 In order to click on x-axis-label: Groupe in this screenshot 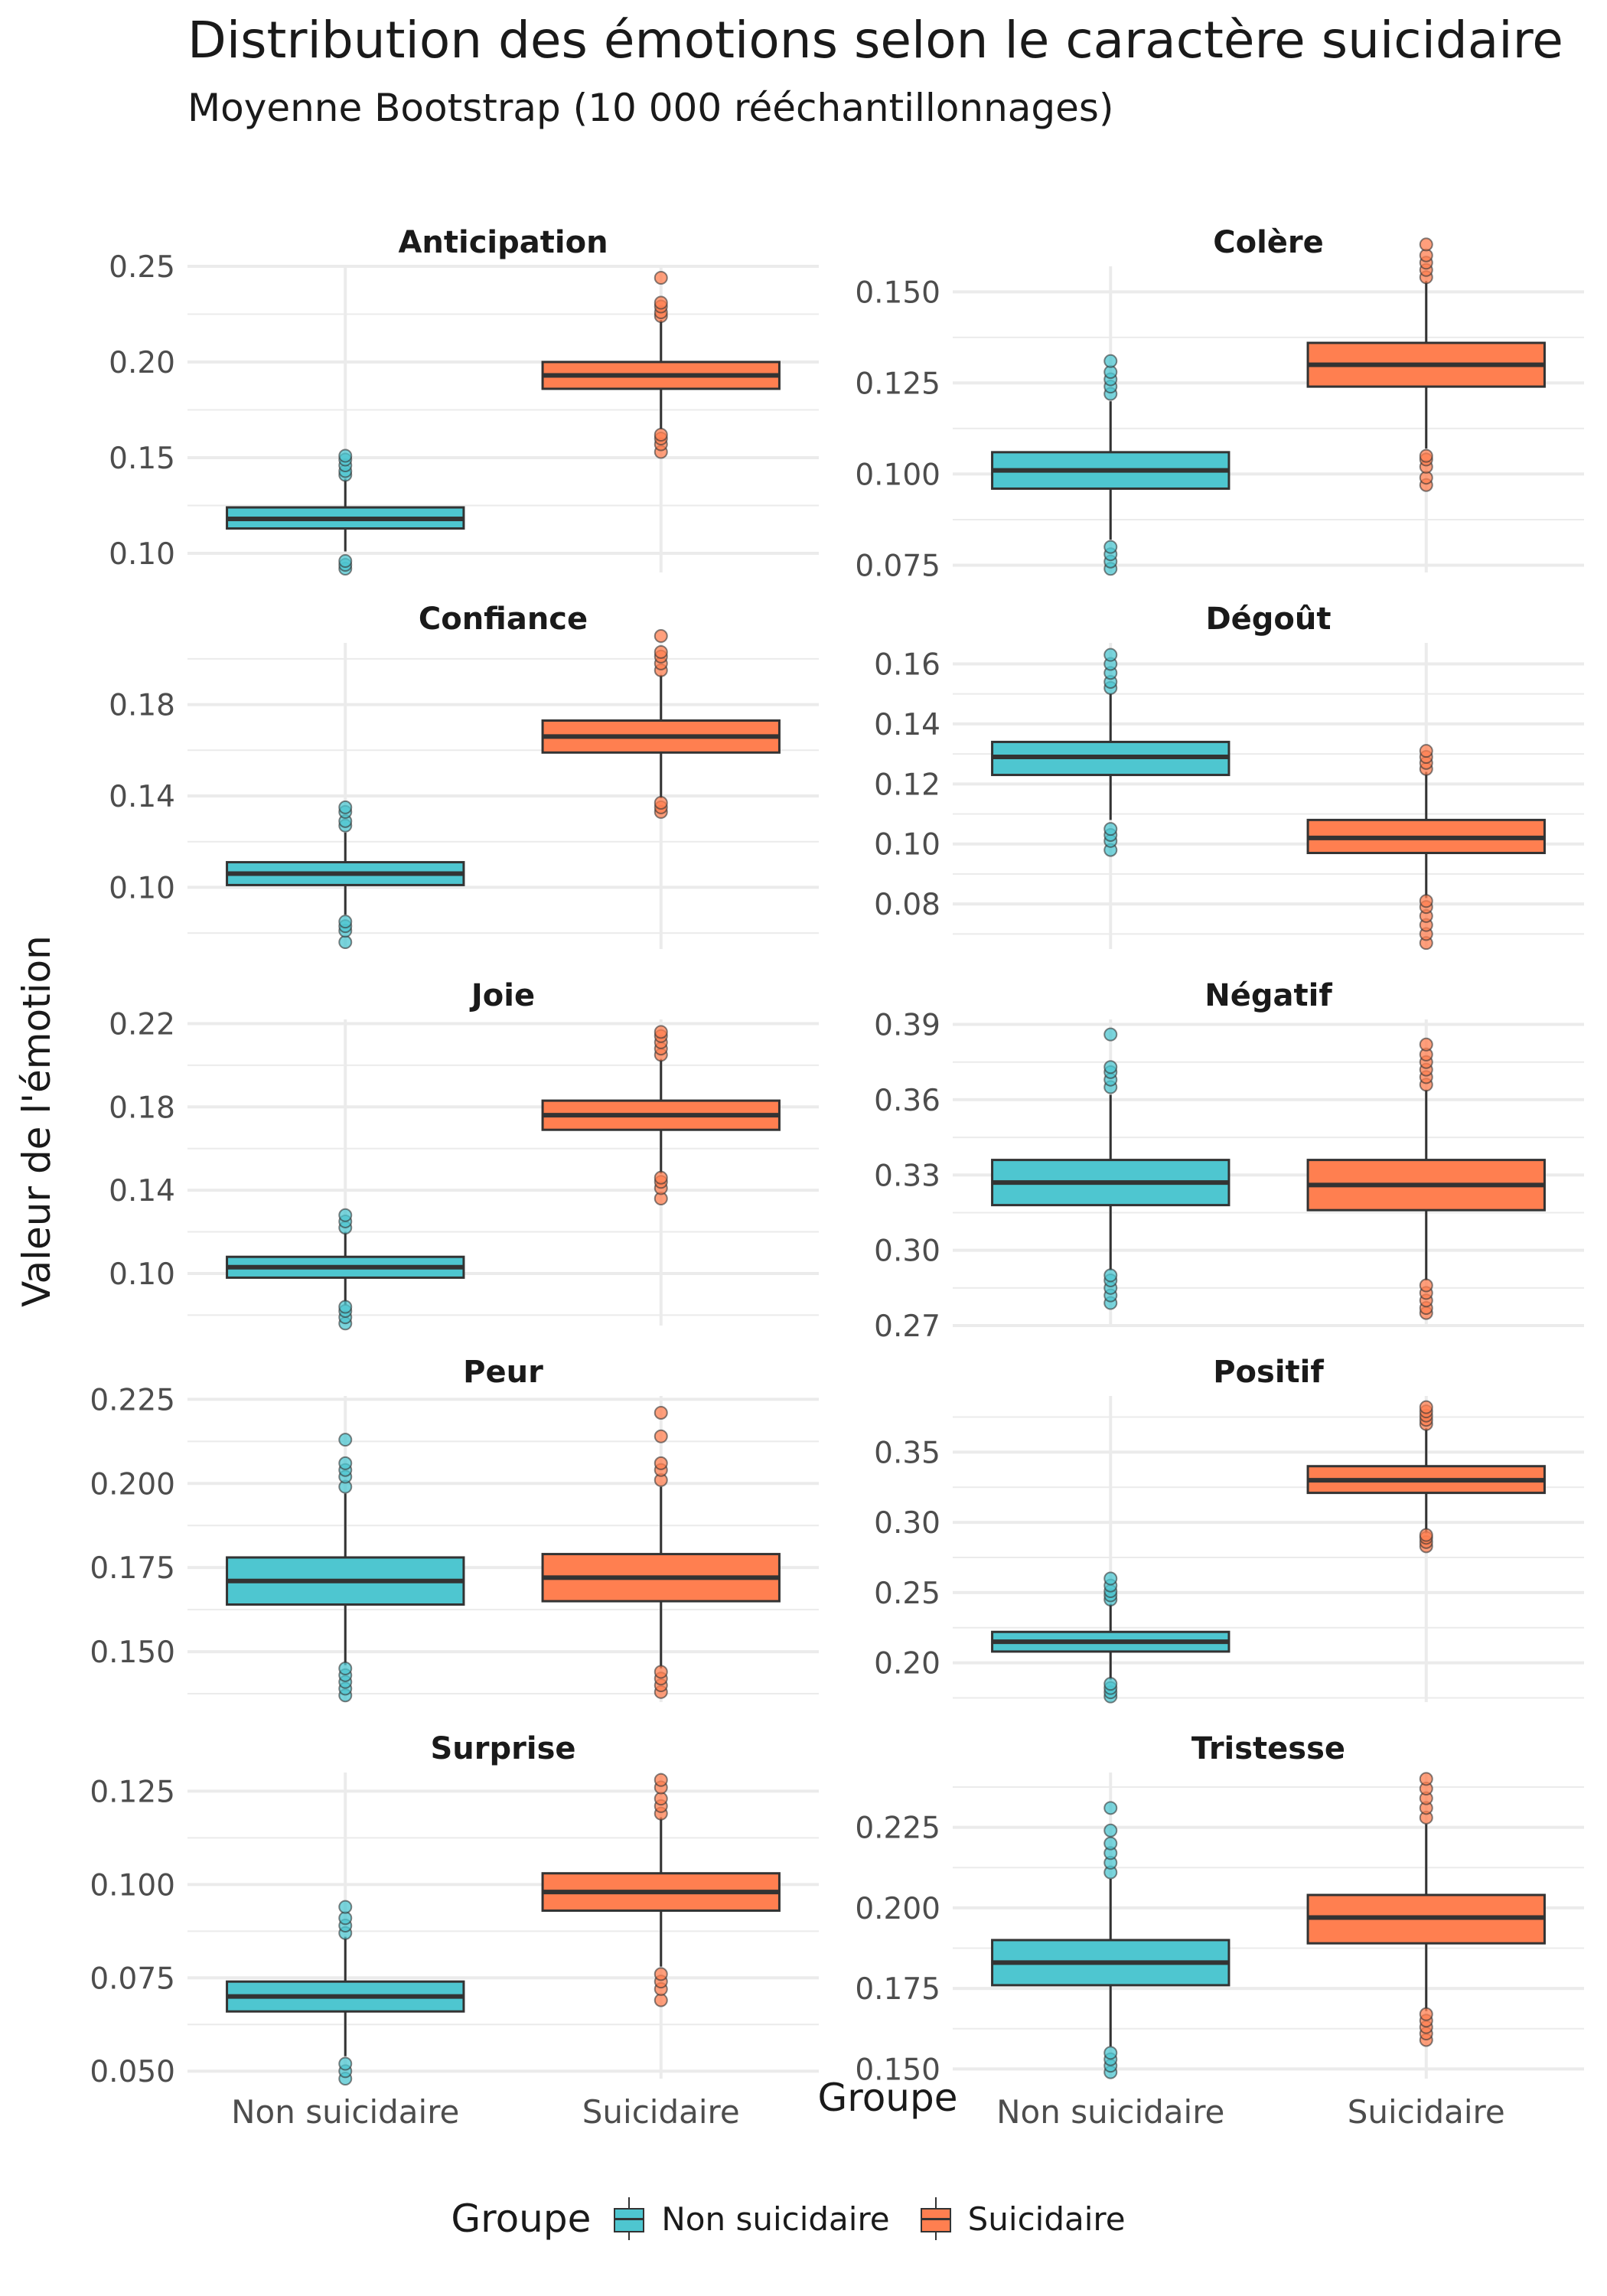, I will do `click(887, 2098)`.